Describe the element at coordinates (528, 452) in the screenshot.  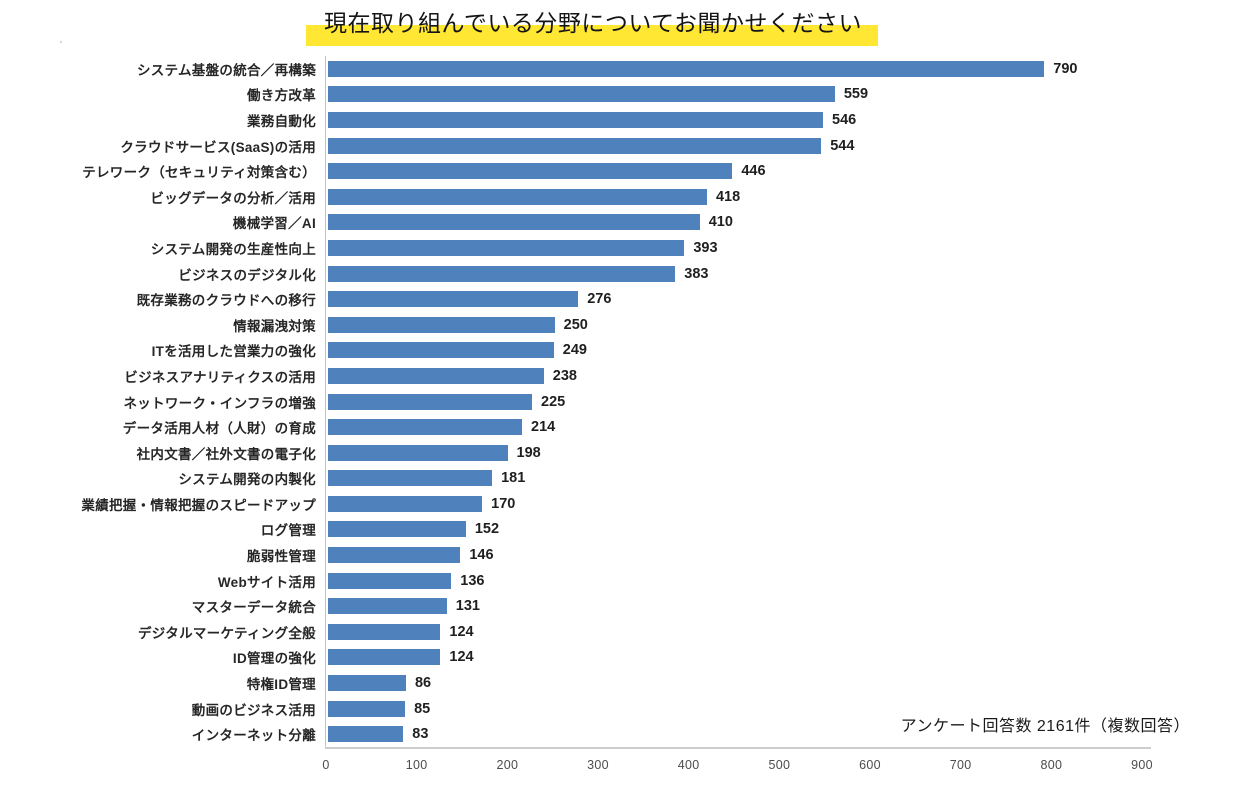
I see `value-label: 198` at that location.